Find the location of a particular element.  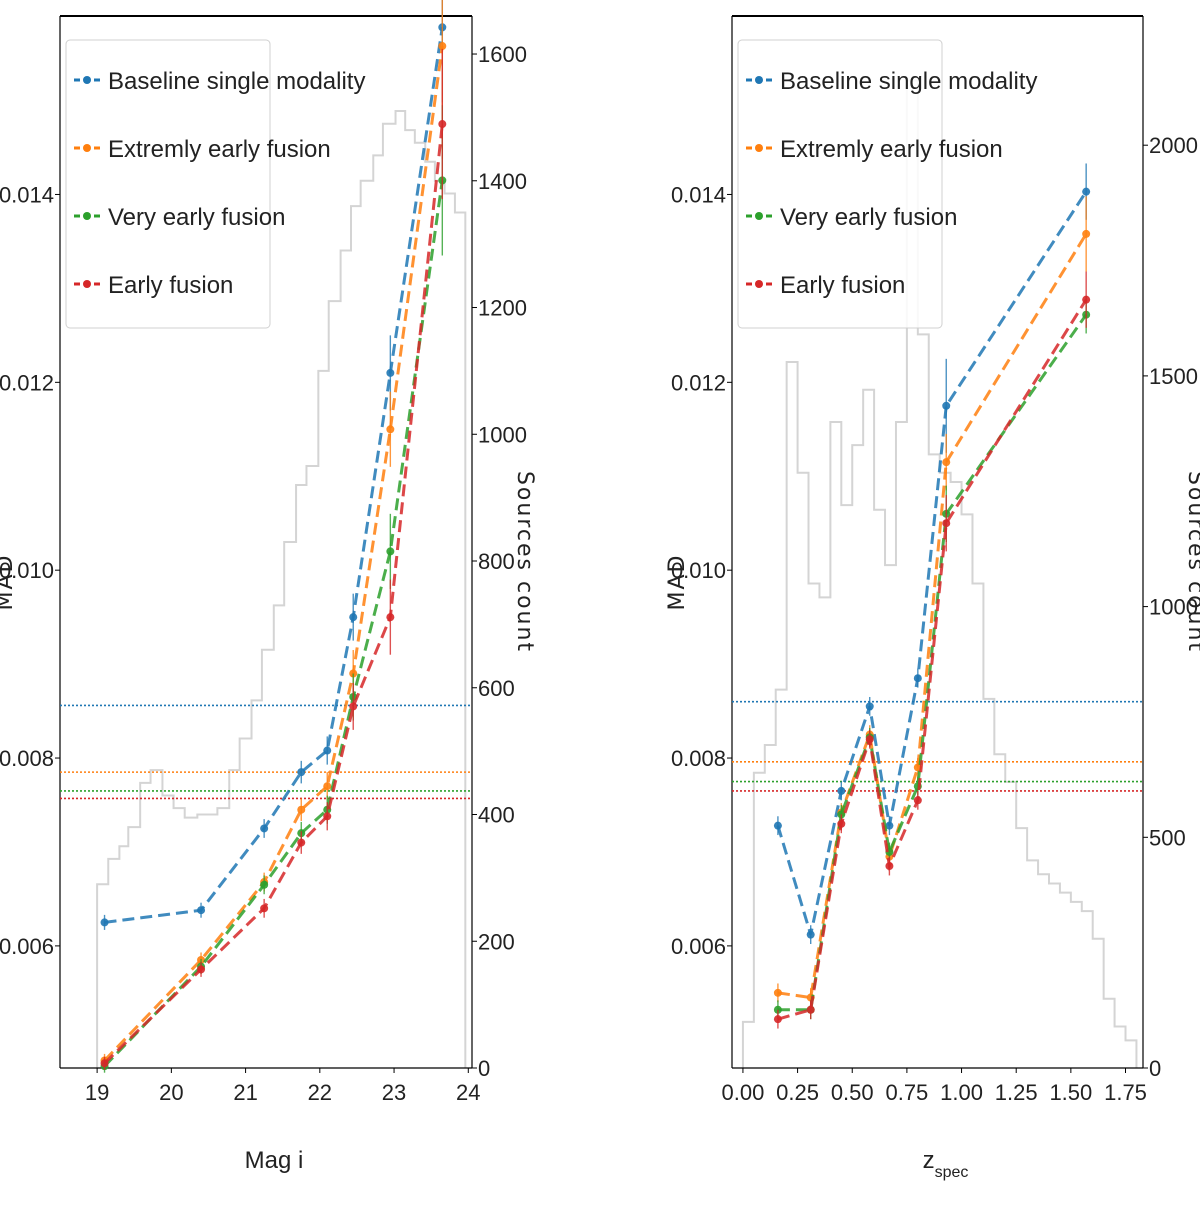

y-right-tick-label: 1500 is located at coordinates (1173, 376).